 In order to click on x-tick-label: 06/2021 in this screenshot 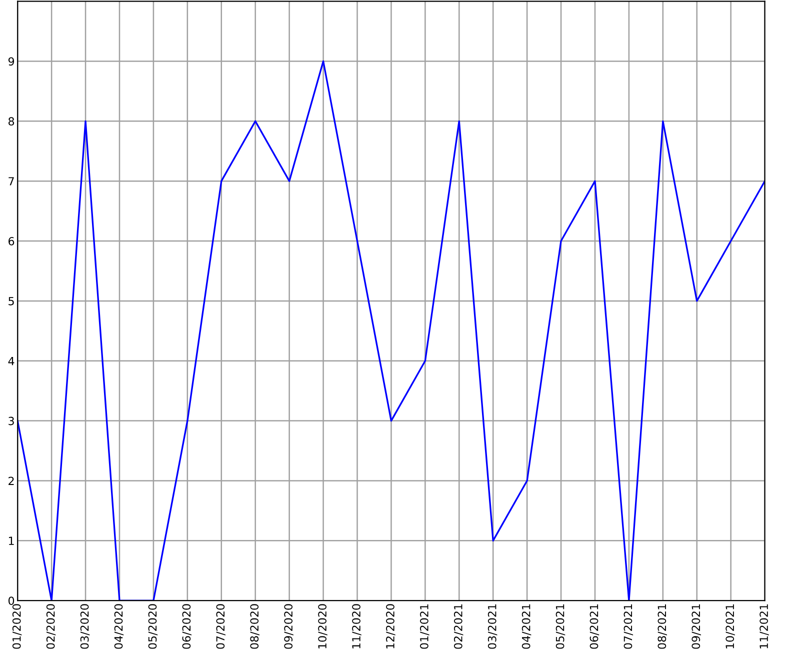, I will do `click(595, 626)`.